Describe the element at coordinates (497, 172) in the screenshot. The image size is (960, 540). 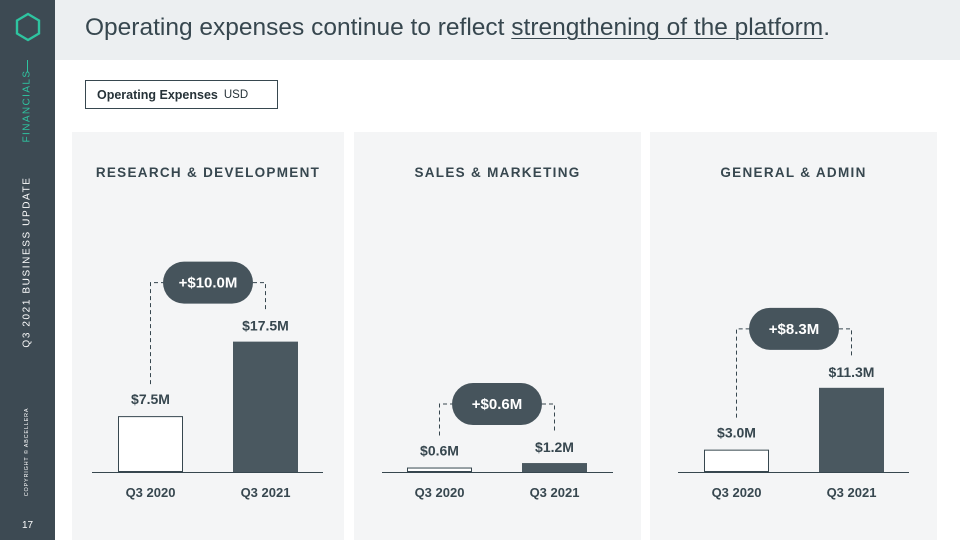
I see `chart-title: SALES & MARKETING` at that location.